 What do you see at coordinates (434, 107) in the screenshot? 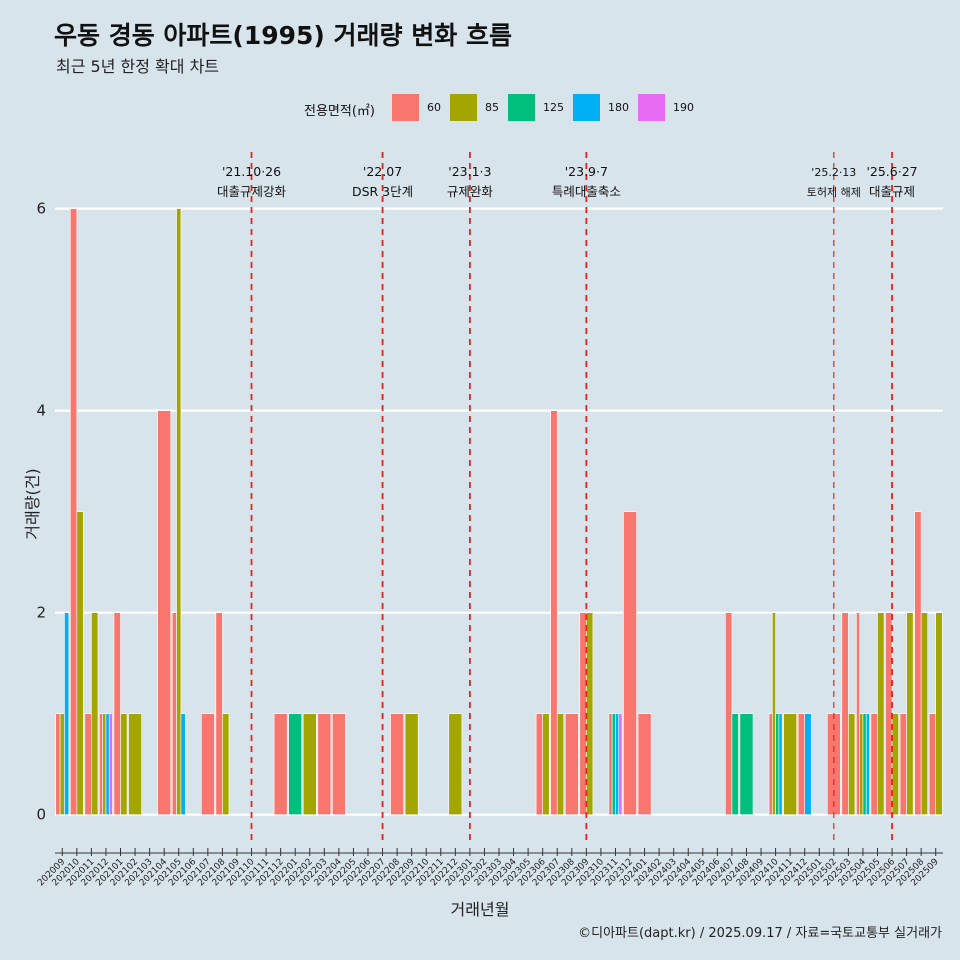
I see `legend-label-60: 60` at bounding box center [434, 107].